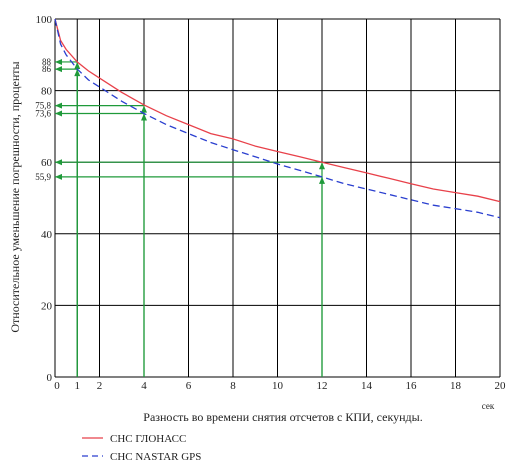 The image size is (518, 468). What do you see at coordinates (501, 386) in the screenshot?
I see `x-tick-label: 20` at bounding box center [501, 386].